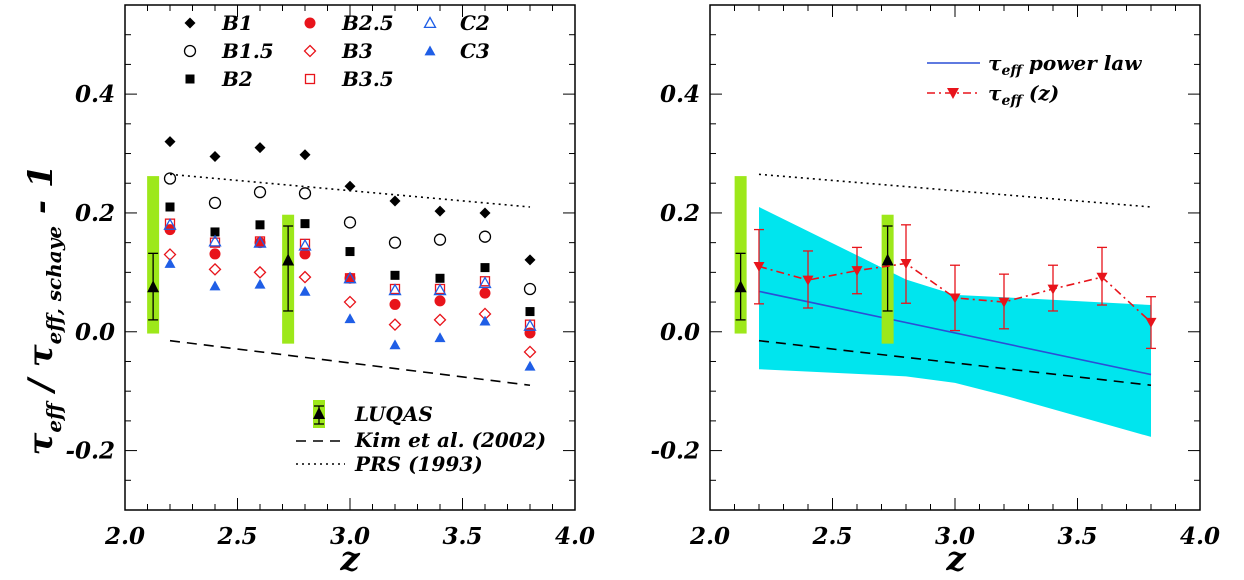  I want to click on legend-label-kim: Kim et al. (2002), so click(450, 440).